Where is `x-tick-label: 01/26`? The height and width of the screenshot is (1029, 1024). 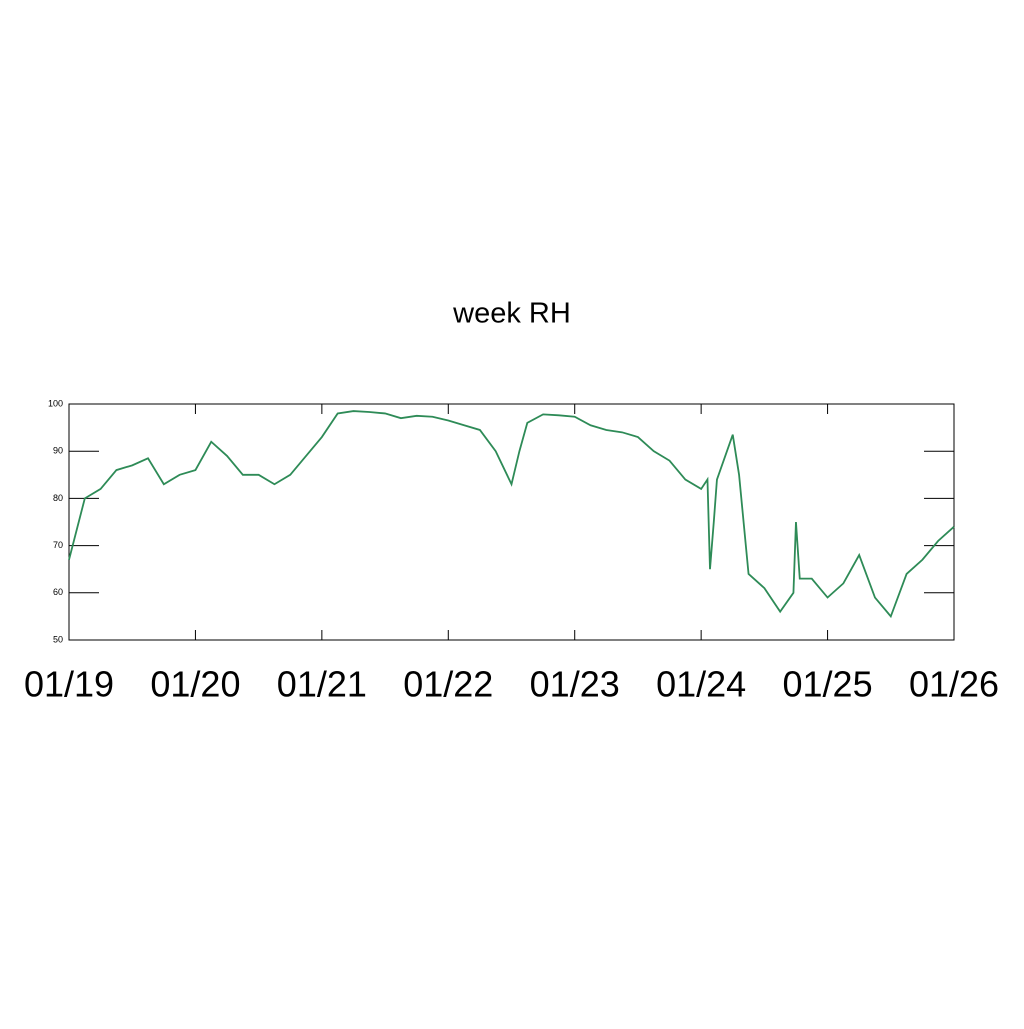
x-tick-label: 01/26 is located at coordinates (954, 684).